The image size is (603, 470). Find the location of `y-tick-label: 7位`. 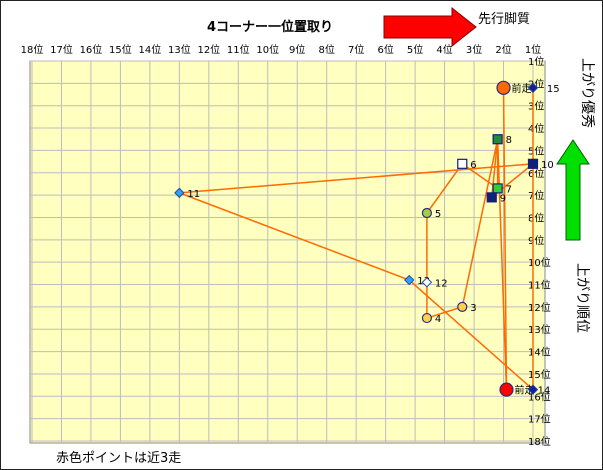

y-tick-label: 7位 is located at coordinates (536, 195).